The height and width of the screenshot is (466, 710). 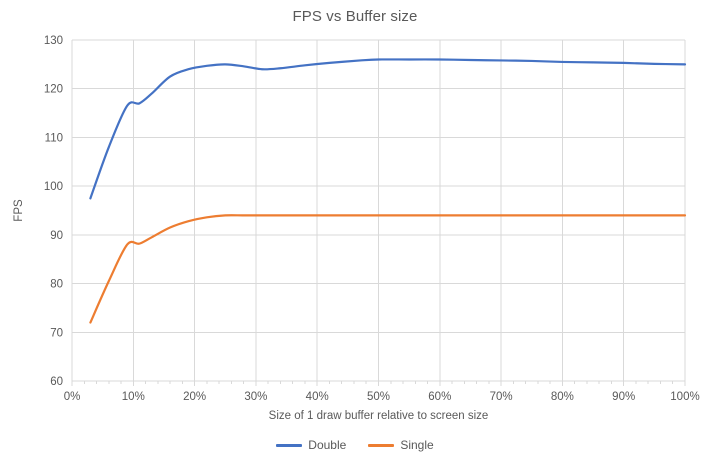 What do you see at coordinates (54, 138) in the screenshot?
I see `svg-text: 110` at bounding box center [54, 138].